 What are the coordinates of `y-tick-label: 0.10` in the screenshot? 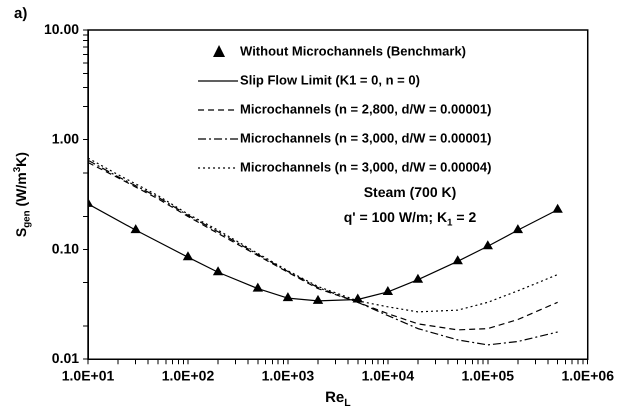 It's located at (66, 248).